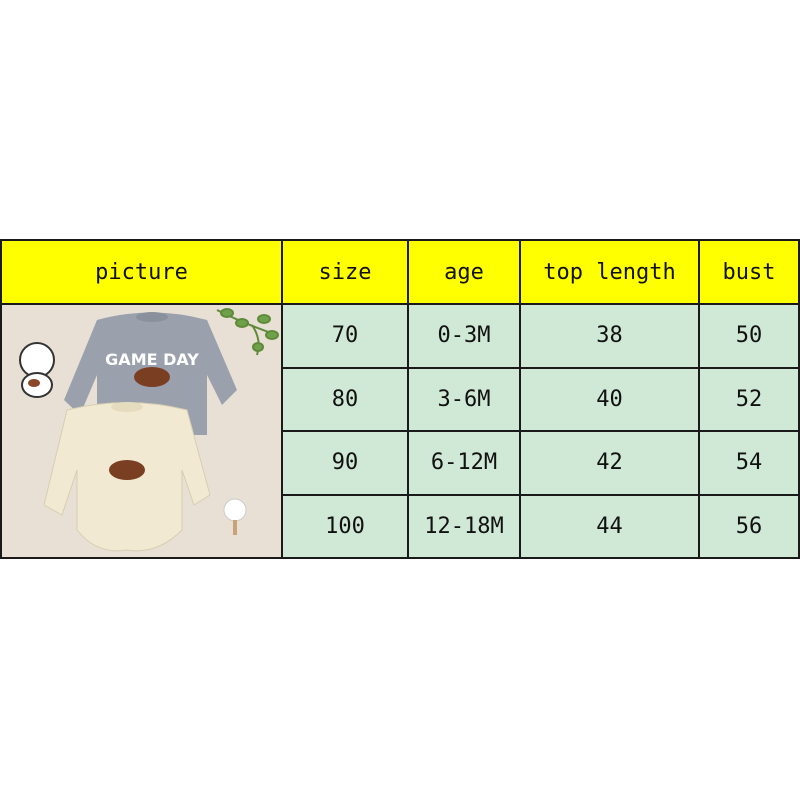  What do you see at coordinates (127, 477) in the screenshot?
I see `cream-romper` at bounding box center [127, 477].